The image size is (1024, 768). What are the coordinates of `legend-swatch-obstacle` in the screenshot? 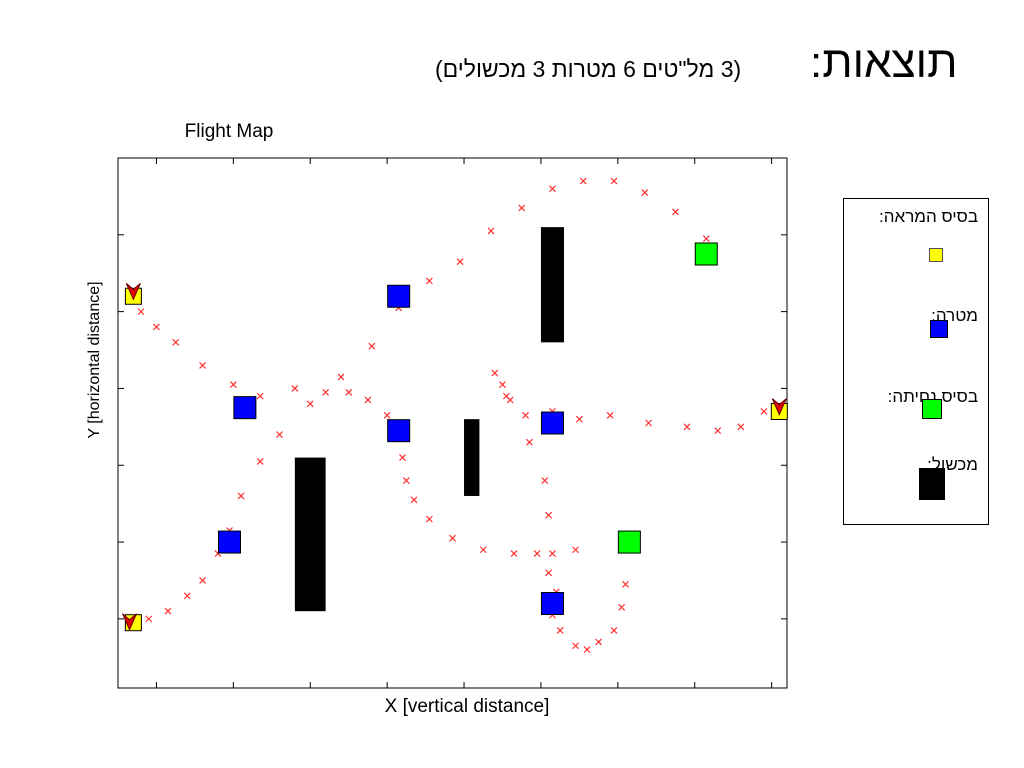 It's located at (932, 484).